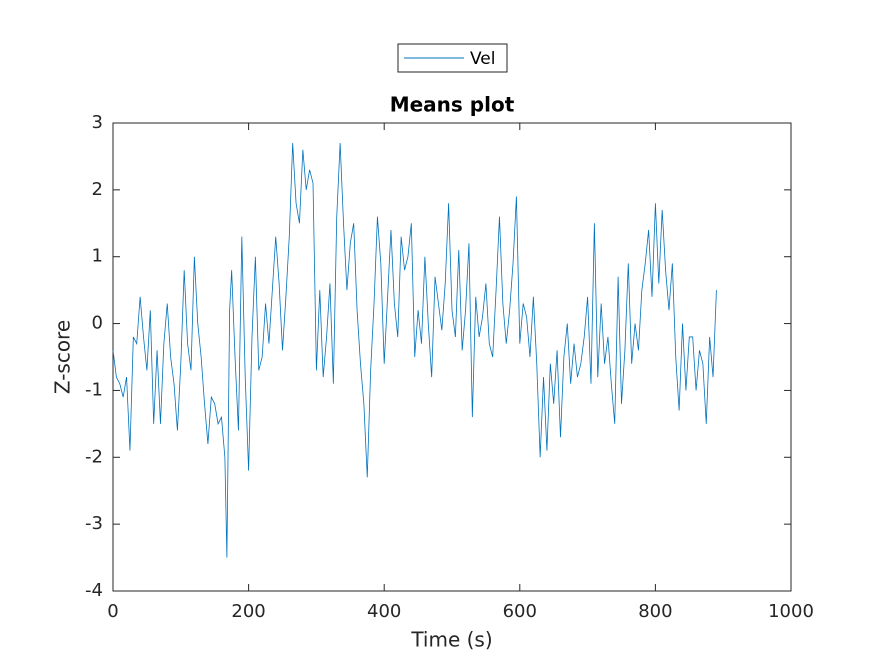 The image size is (875, 656). What do you see at coordinates (248, 611) in the screenshot?
I see `x-tick-label: 200` at bounding box center [248, 611].